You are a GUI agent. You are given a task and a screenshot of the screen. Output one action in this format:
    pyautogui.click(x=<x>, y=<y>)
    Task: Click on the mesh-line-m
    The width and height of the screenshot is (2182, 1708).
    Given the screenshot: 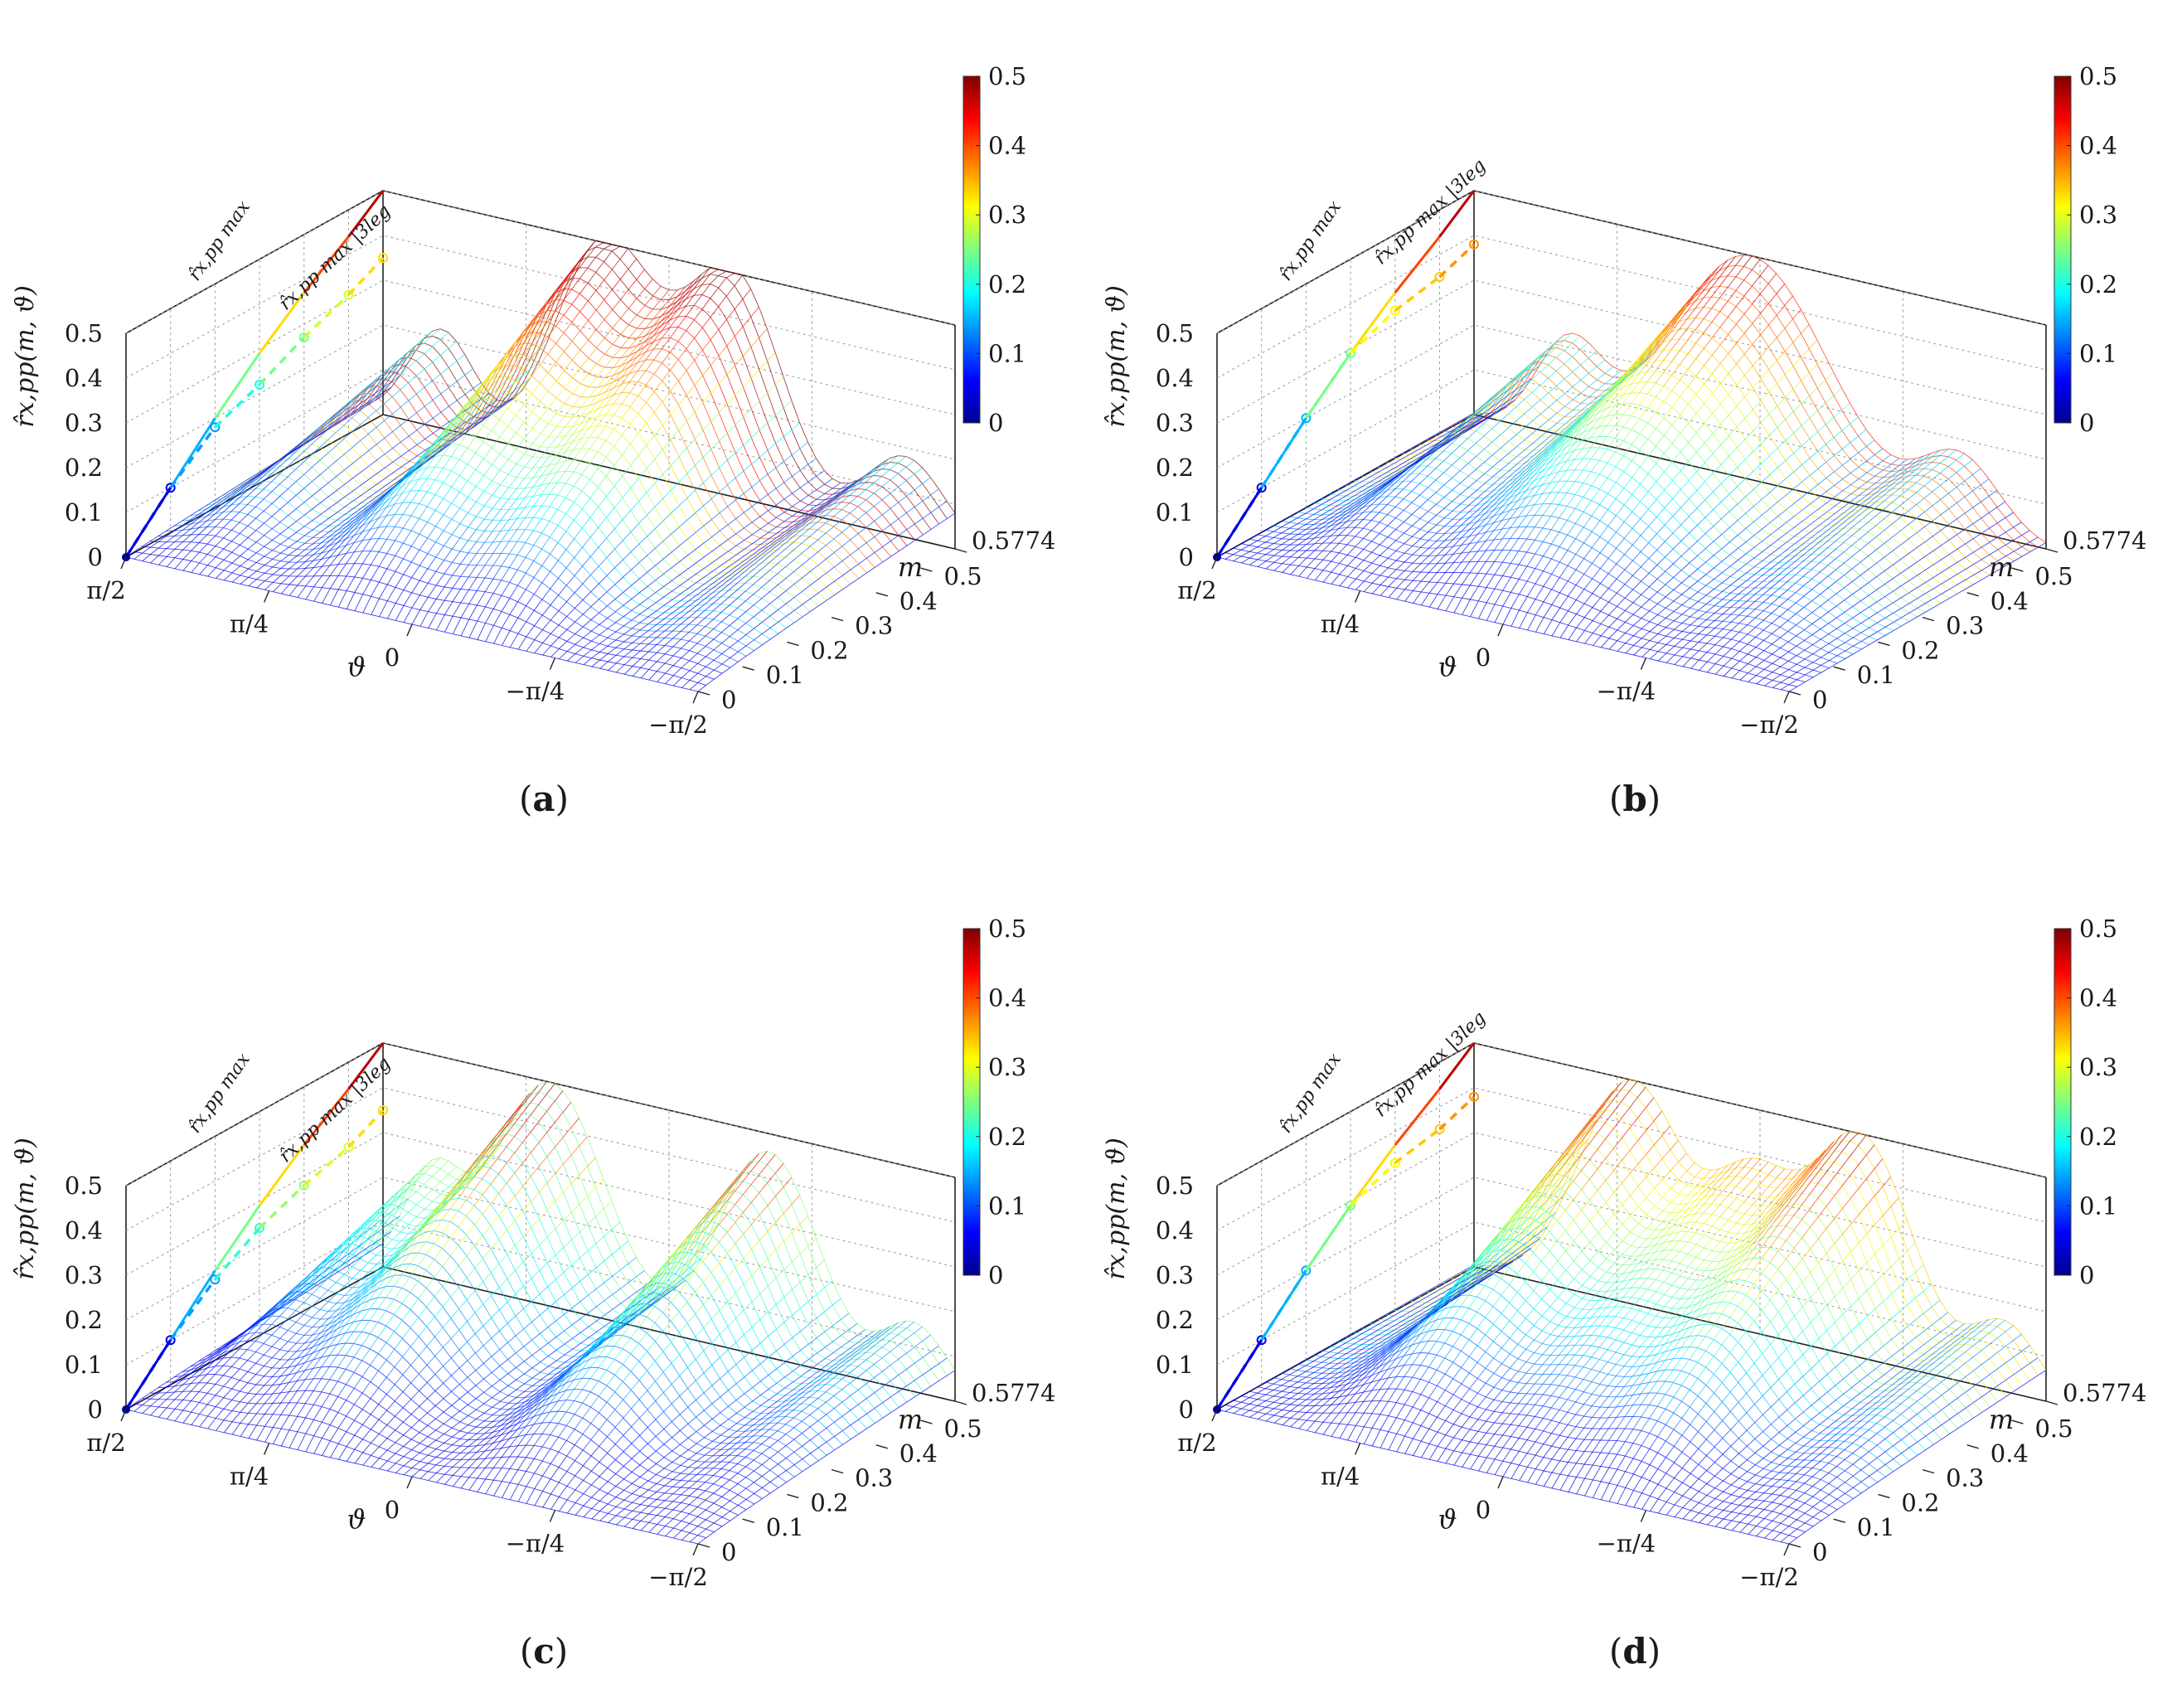 What is the action you would take?
    pyautogui.click(x=613, y=1282)
    